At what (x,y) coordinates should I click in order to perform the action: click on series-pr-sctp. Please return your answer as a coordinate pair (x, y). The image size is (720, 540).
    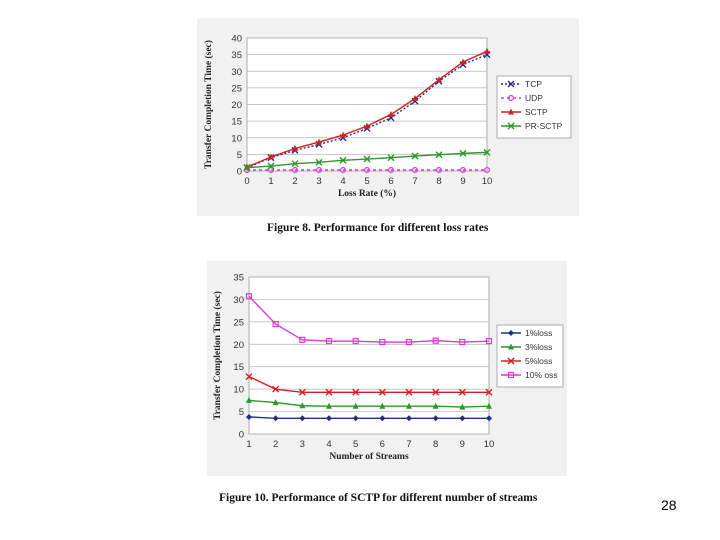
    Looking at the image, I should click on (367, 160).